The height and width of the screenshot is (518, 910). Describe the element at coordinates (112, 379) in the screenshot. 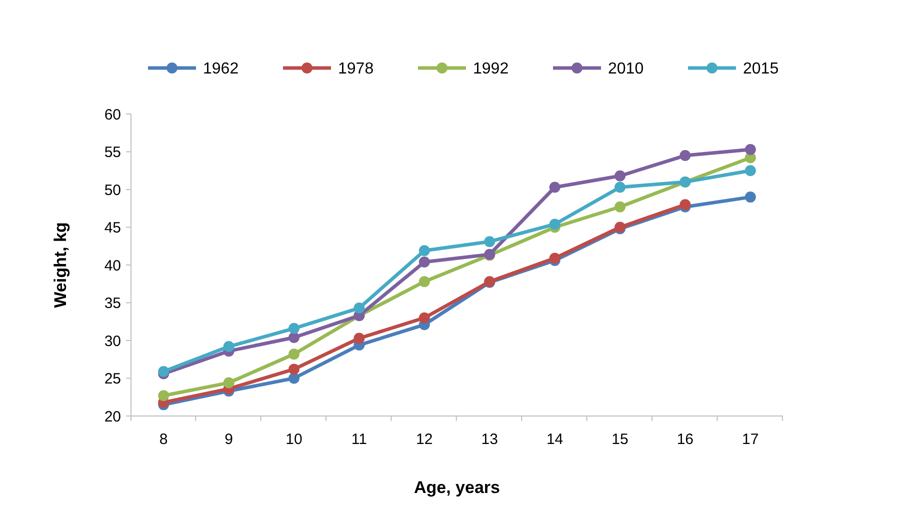

I see `y-tick-label: 25` at that location.